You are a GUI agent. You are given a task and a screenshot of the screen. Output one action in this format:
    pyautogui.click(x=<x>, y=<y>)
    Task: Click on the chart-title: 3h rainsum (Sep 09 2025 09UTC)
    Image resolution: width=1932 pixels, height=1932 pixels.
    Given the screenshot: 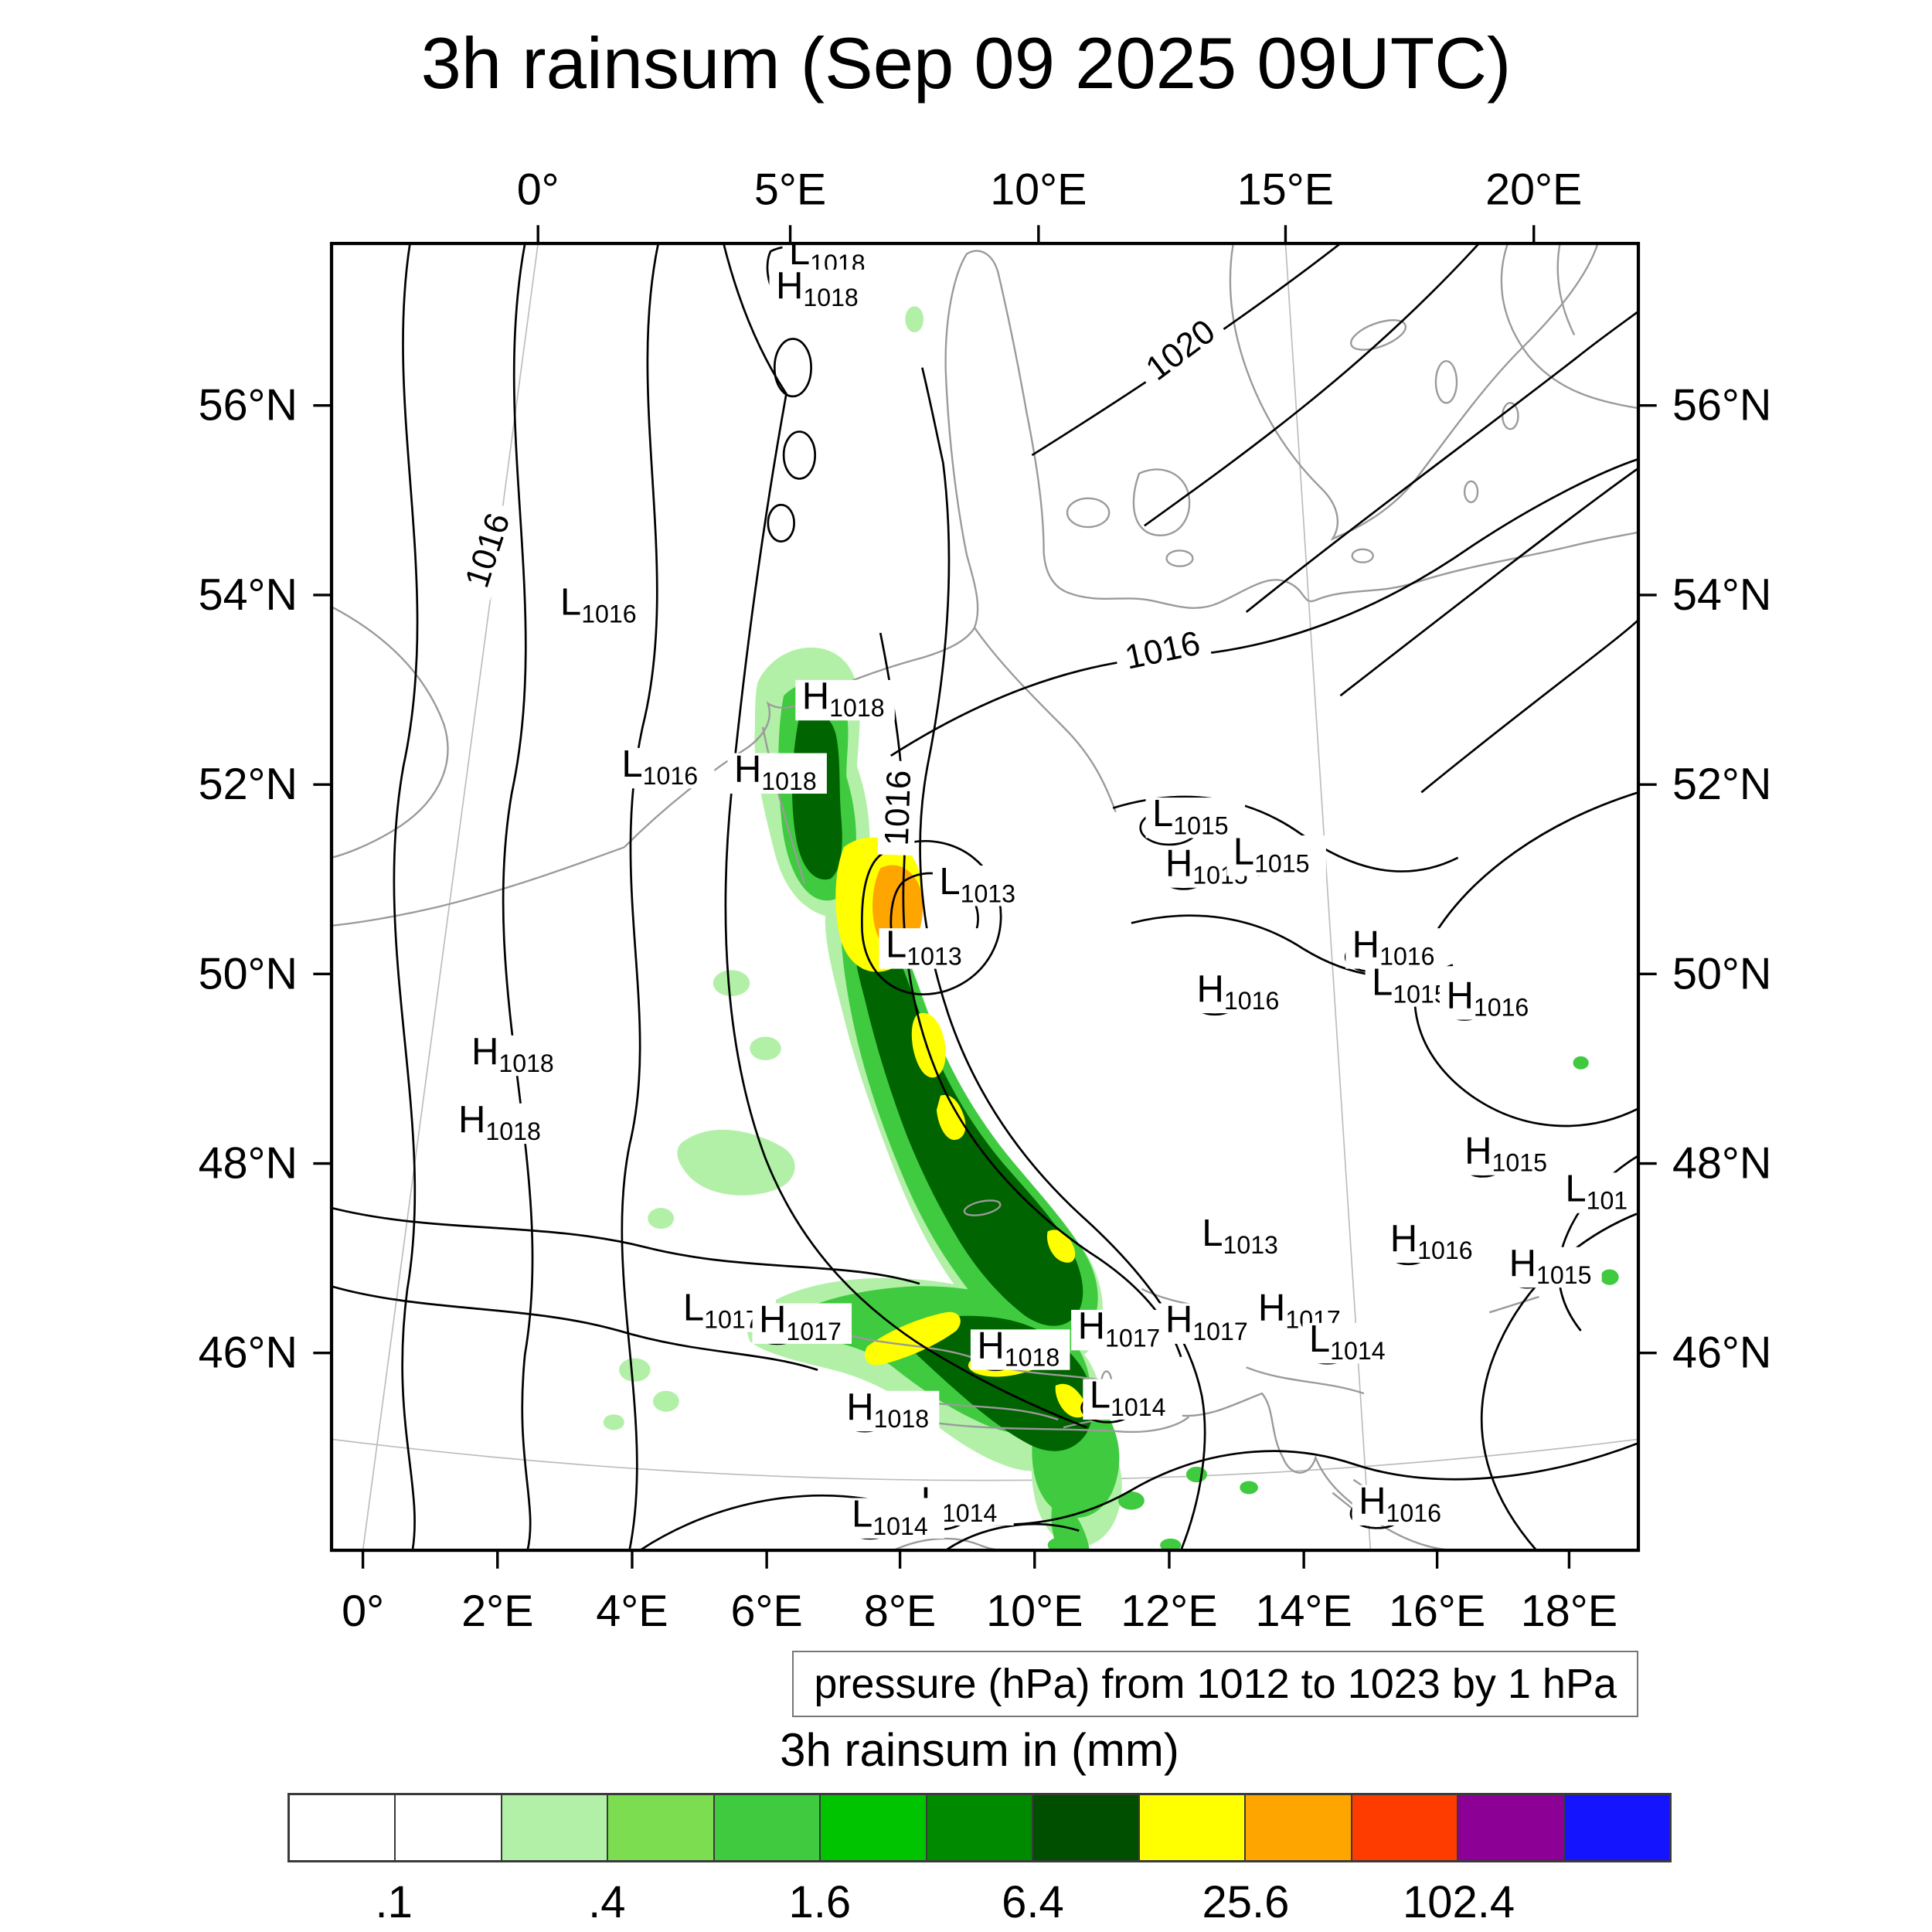 What is the action you would take?
    pyautogui.click(x=966, y=63)
    